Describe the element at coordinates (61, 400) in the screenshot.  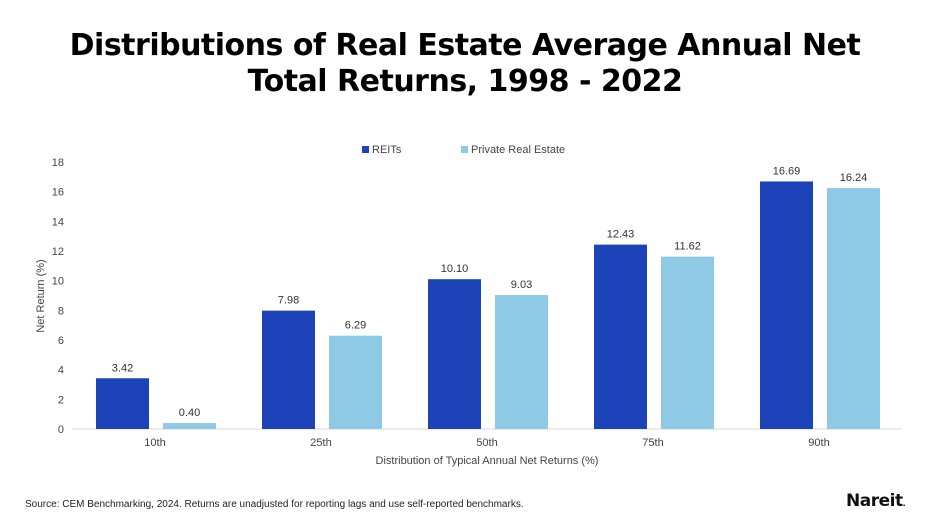
I see `y-tick-label: 2` at that location.